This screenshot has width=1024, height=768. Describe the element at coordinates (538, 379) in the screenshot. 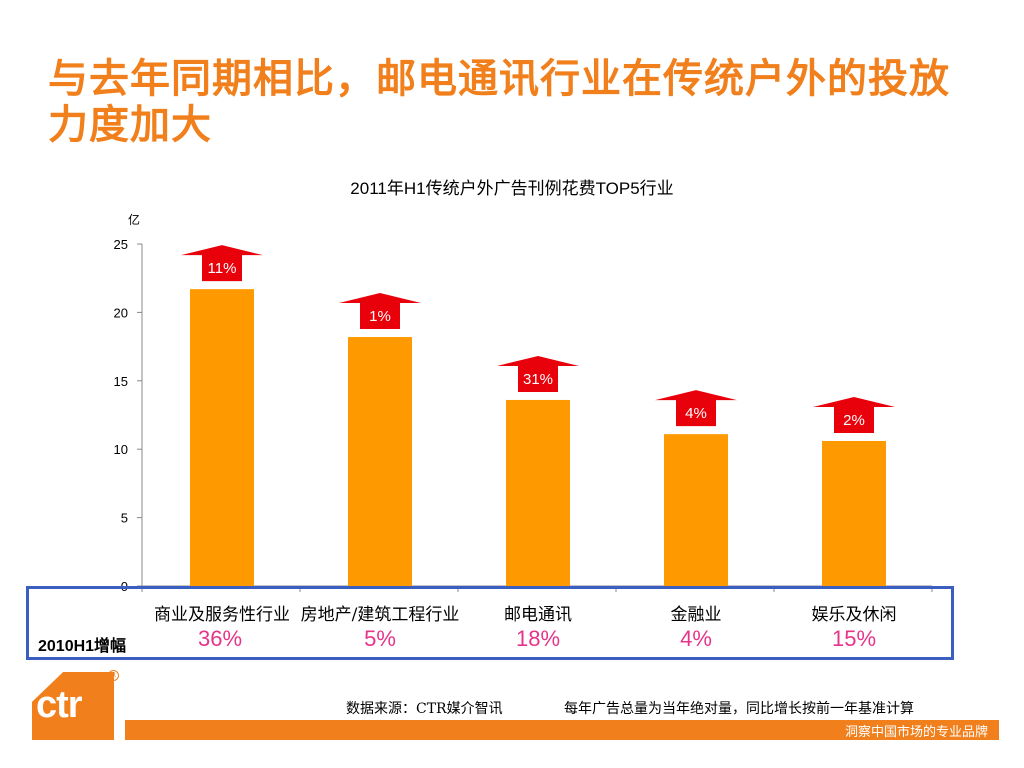

I see `yoy-label: 31%` at that location.